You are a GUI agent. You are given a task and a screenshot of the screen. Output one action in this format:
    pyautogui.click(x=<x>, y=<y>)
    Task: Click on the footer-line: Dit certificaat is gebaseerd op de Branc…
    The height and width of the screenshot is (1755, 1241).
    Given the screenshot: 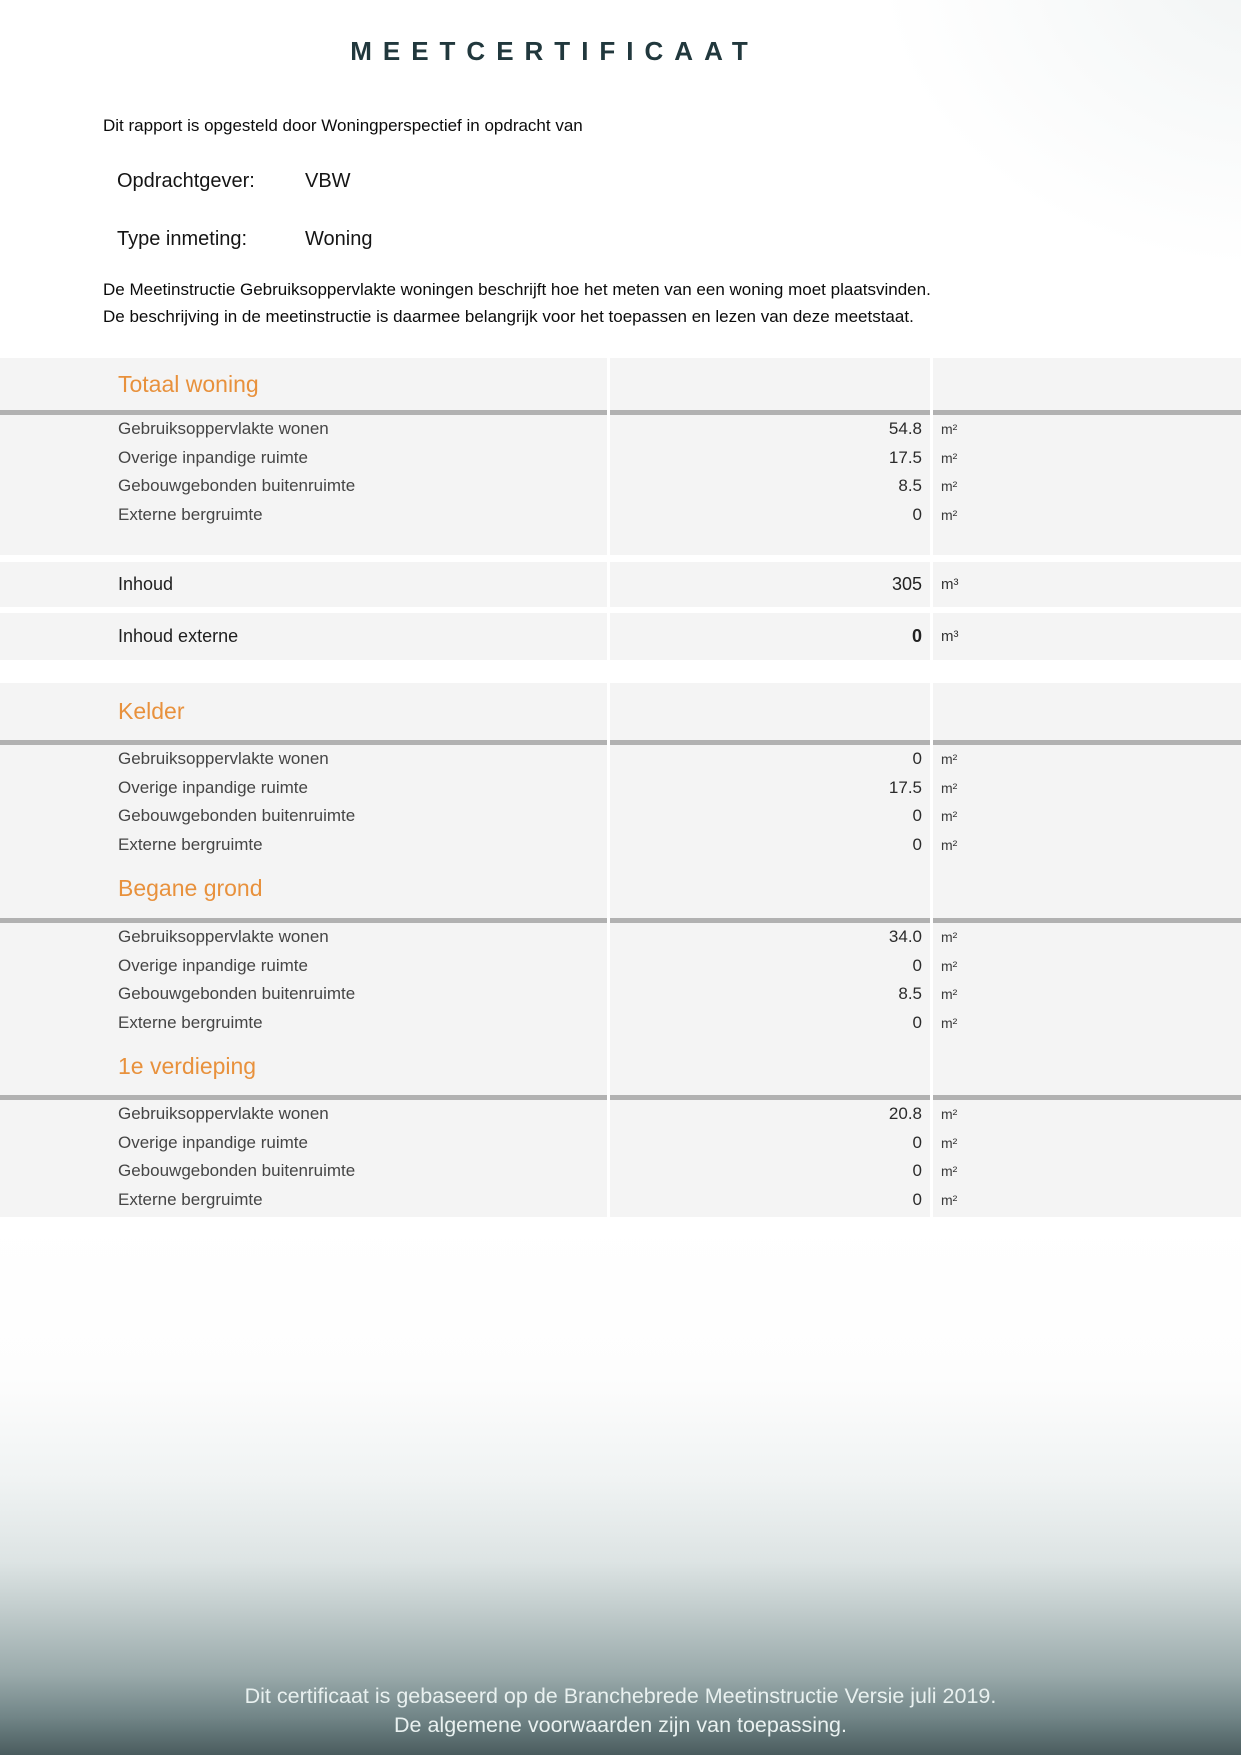 What is the action you would take?
    pyautogui.click(x=620, y=1696)
    